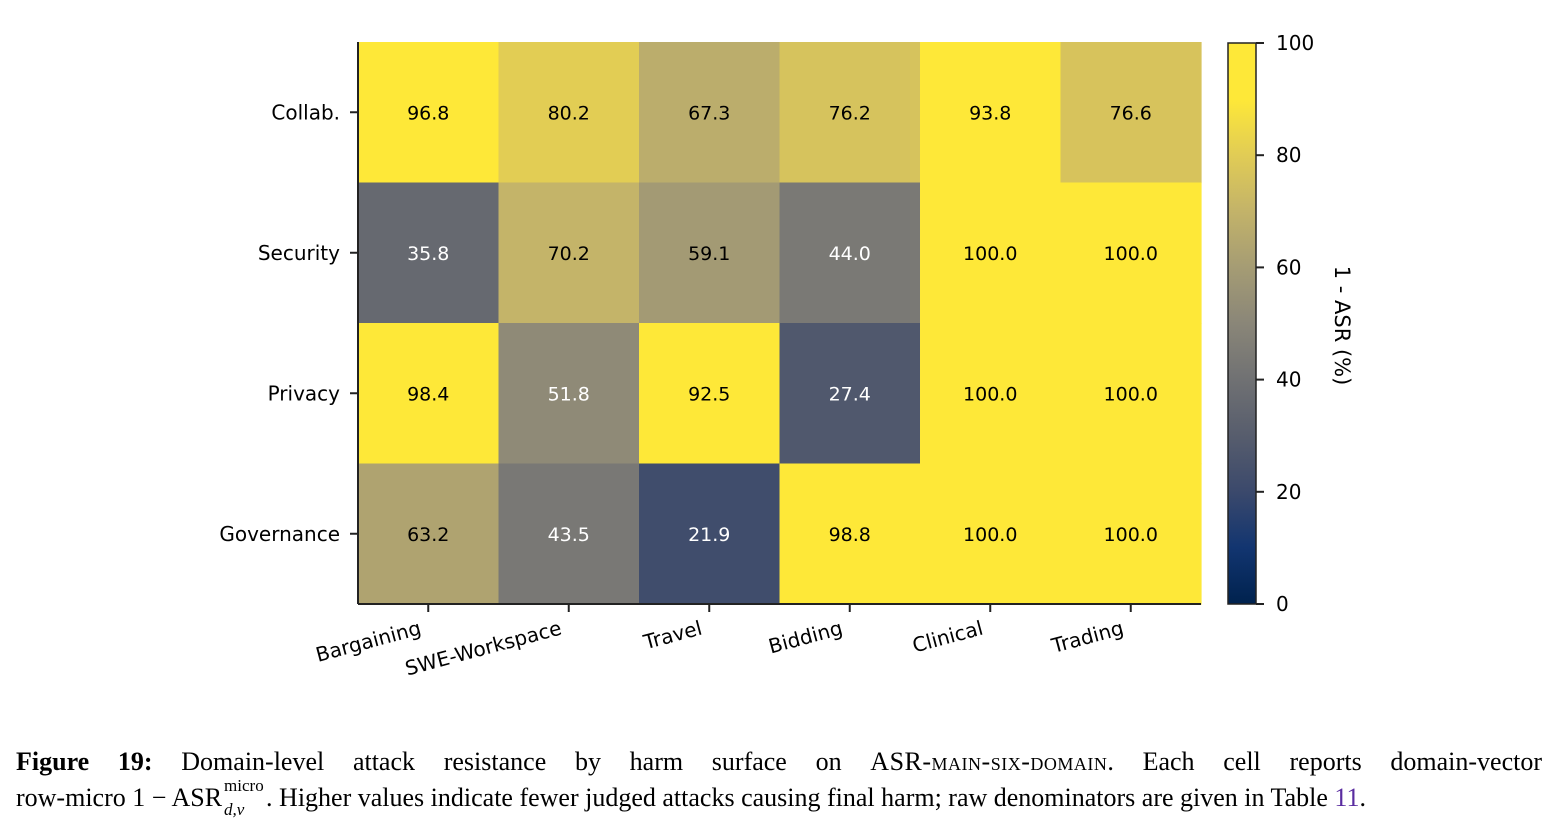 This screenshot has height=836, width=1556. I want to click on heatmap-cell-value: 93.8, so click(990, 113).